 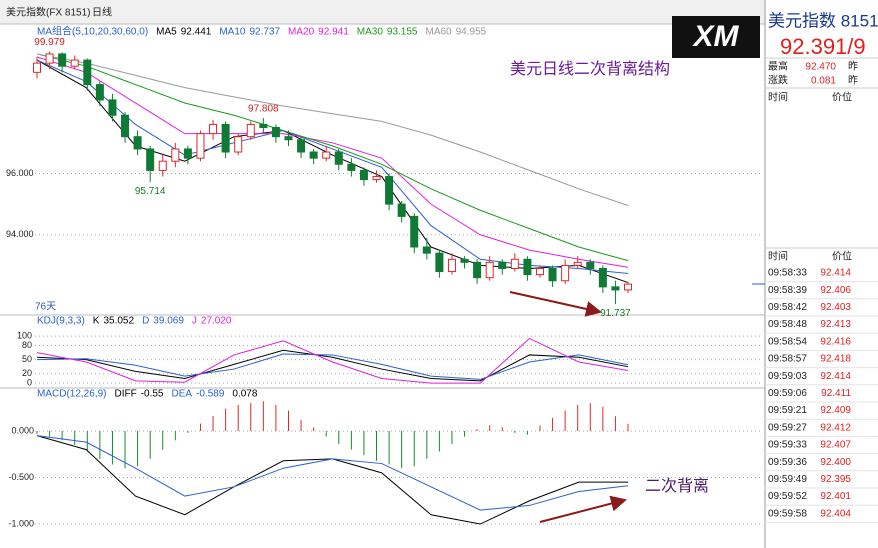 I want to click on legend-text: 92.941, so click(x=333, y=32).